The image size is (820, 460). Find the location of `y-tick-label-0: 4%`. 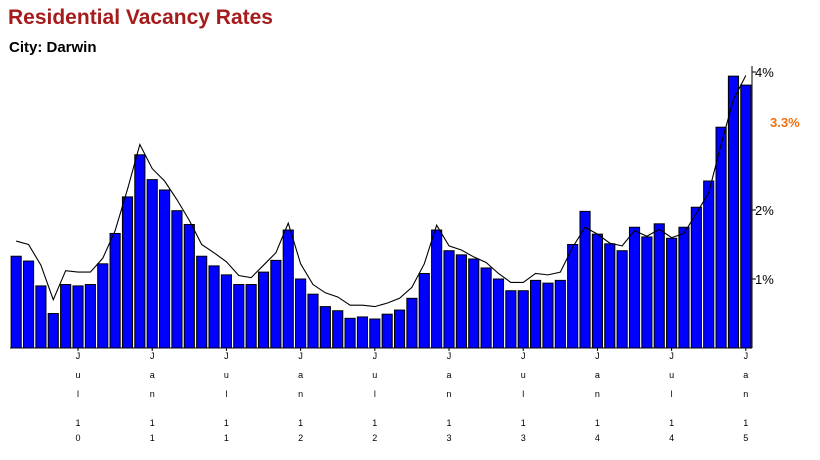

y-tick-label-0: 4% is located at coordinates (764, 72).